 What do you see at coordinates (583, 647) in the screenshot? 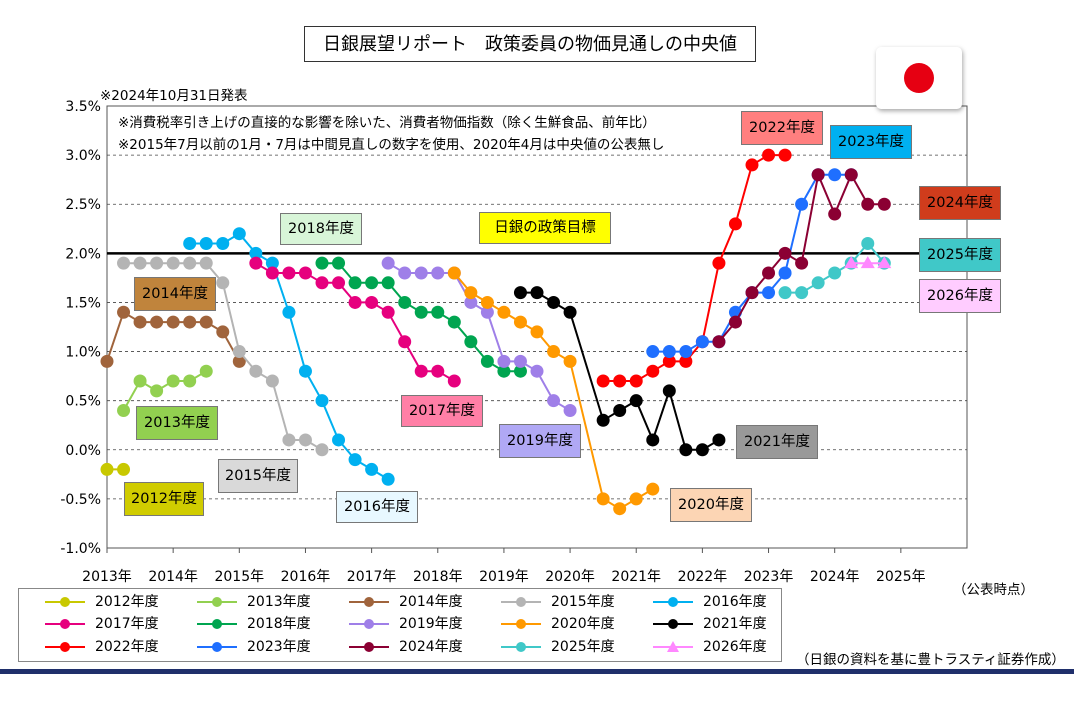
I see `legend-label: 2025年度` at bounding box center [583, 647].